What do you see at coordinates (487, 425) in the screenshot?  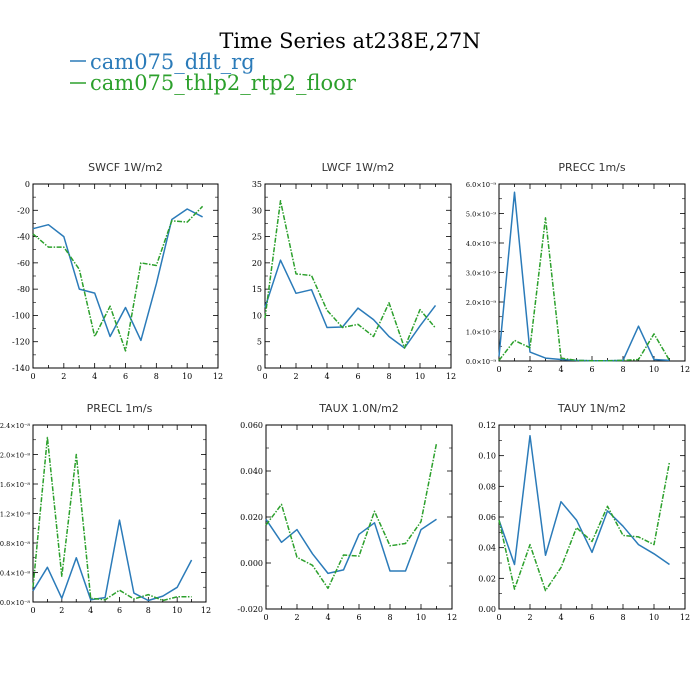 I see `y-tick-label: 0.12` at bounding box center [487, 425].